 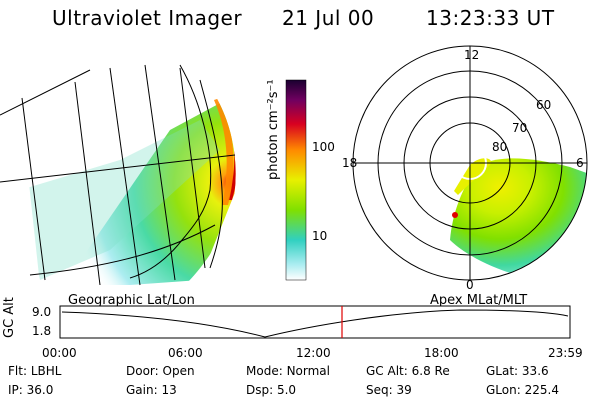 I want to click on info-gc-alt: GC Alt: 6.8 Re, so click(x=408, y=371).